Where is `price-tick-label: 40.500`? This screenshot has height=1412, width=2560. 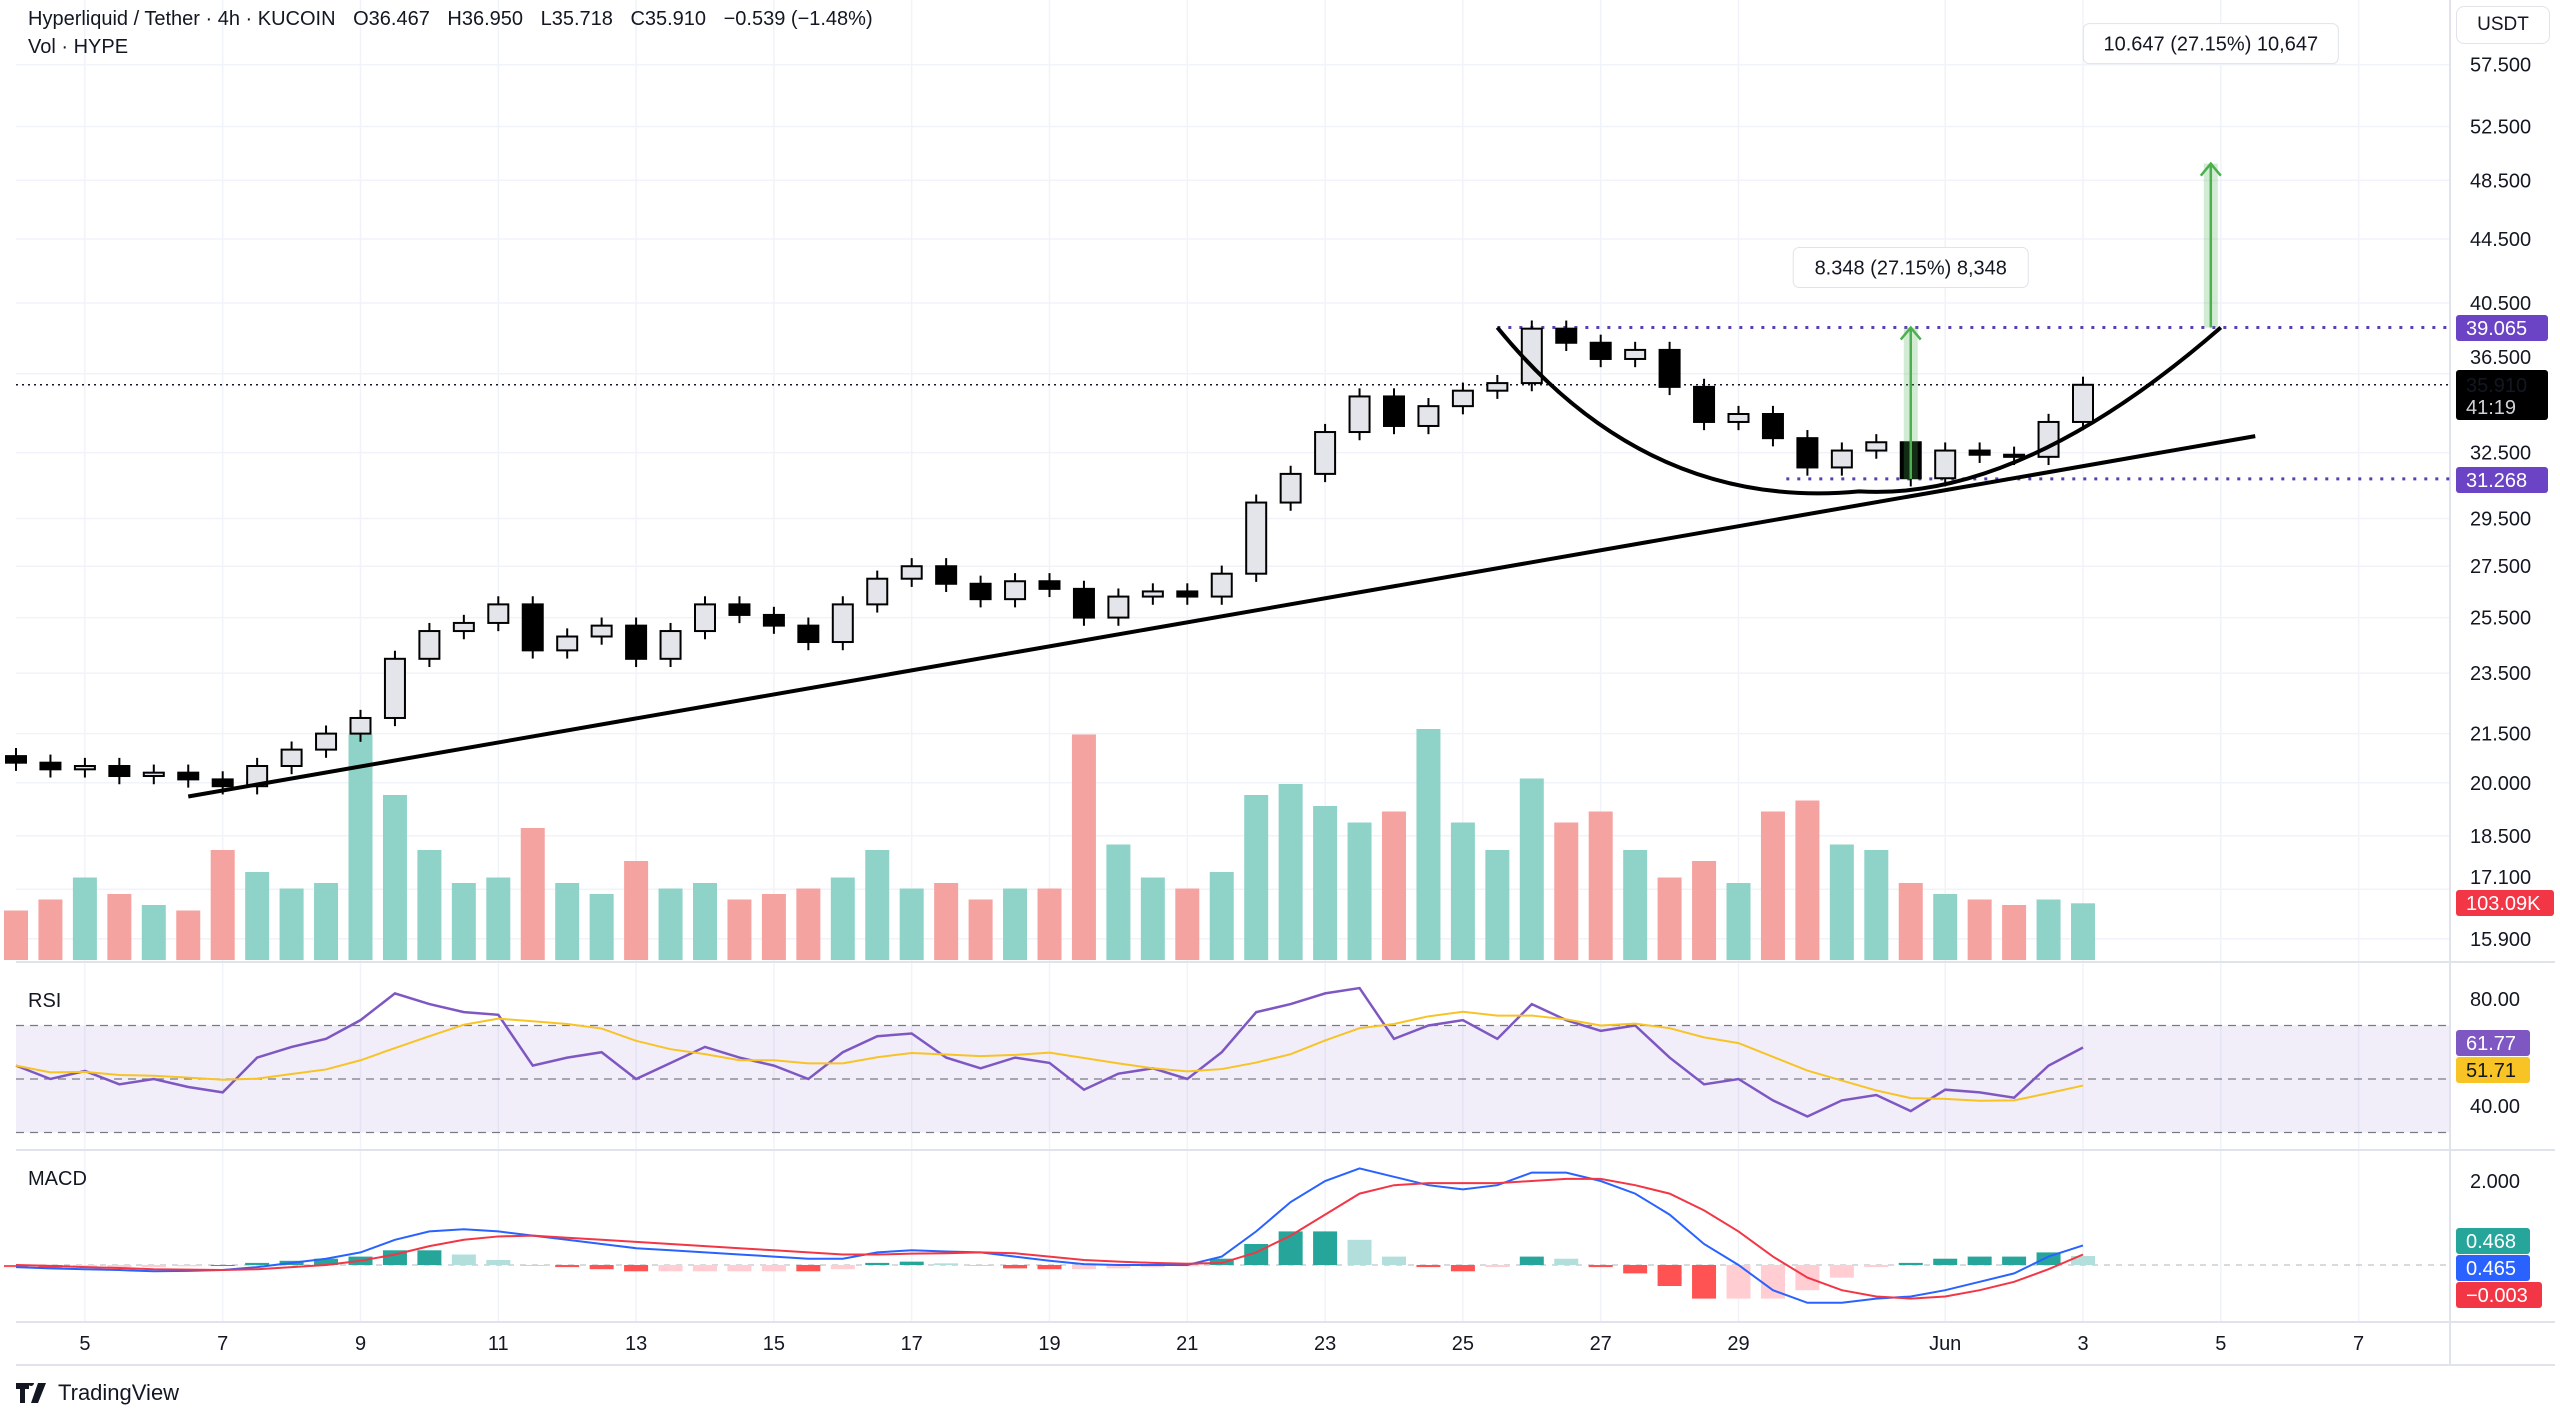 price-tick-label: 40.500 is located at coordinates (2500, 304).